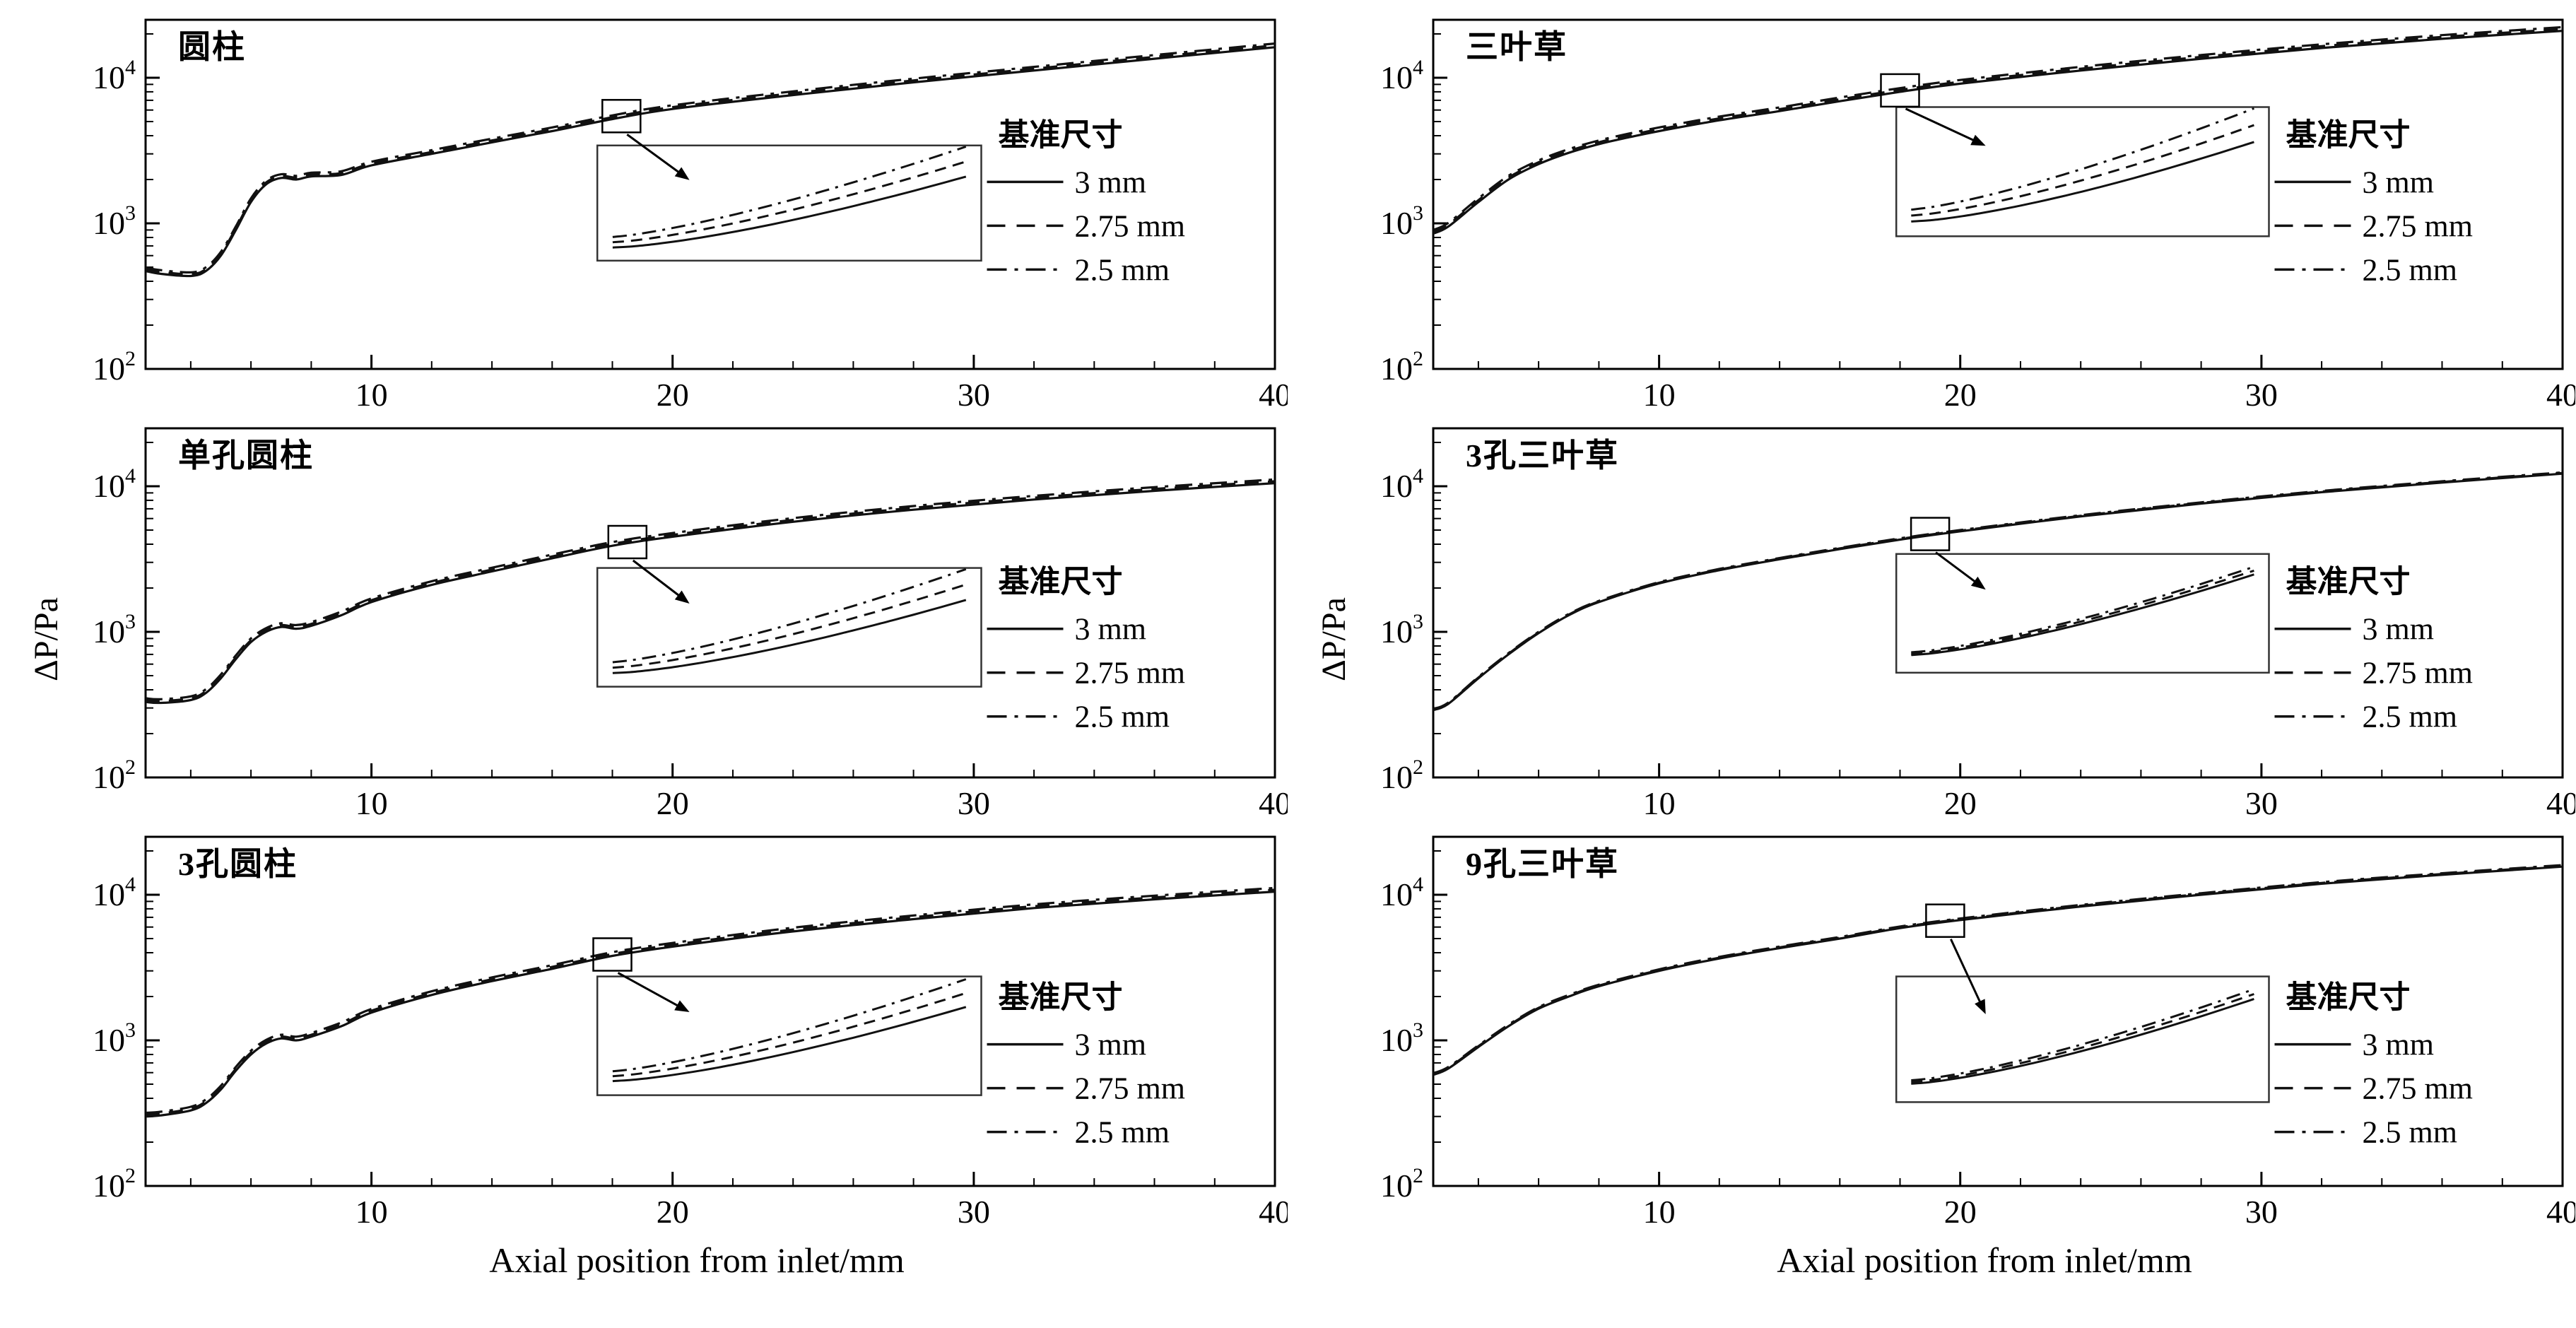  I want to click on series-2.75mm, so click(1998, 130).